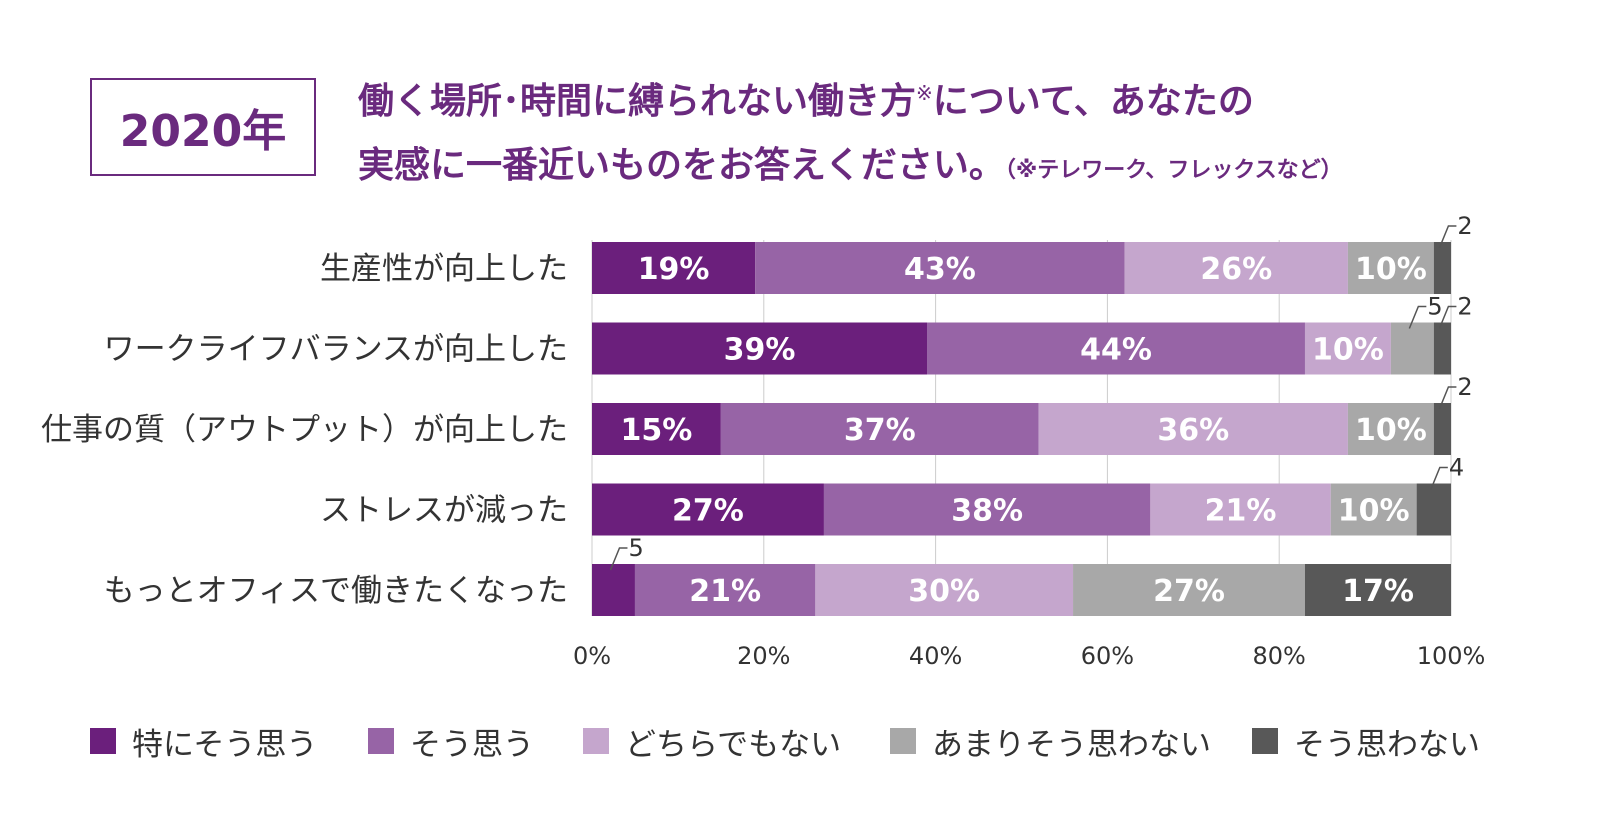  I want to click on question-footnote-mark: ※, so click(924, 93).